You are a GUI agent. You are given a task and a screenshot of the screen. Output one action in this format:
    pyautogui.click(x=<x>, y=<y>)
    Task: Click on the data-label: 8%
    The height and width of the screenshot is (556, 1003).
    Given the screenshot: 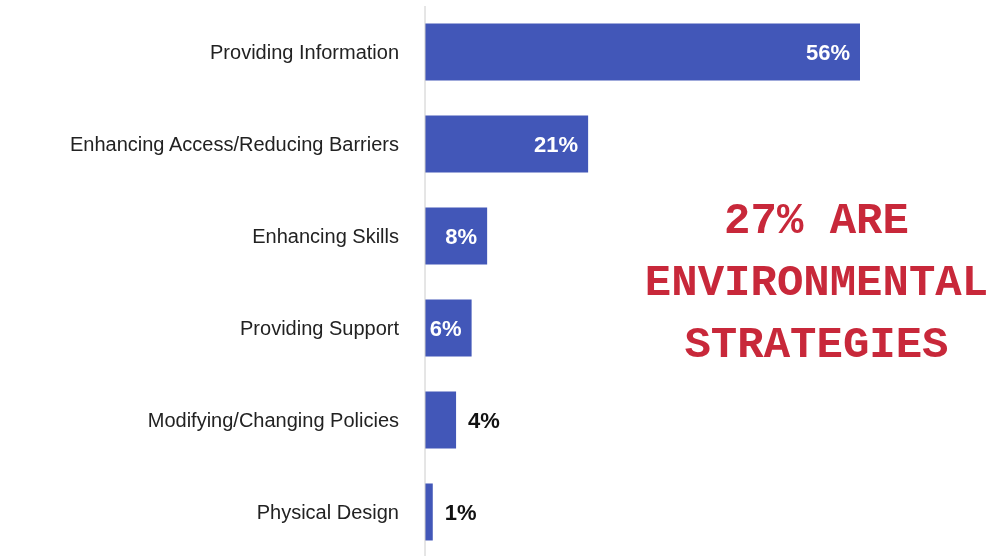 What is the action you would take?
    pyautogui.click(x=461, y=236)
    